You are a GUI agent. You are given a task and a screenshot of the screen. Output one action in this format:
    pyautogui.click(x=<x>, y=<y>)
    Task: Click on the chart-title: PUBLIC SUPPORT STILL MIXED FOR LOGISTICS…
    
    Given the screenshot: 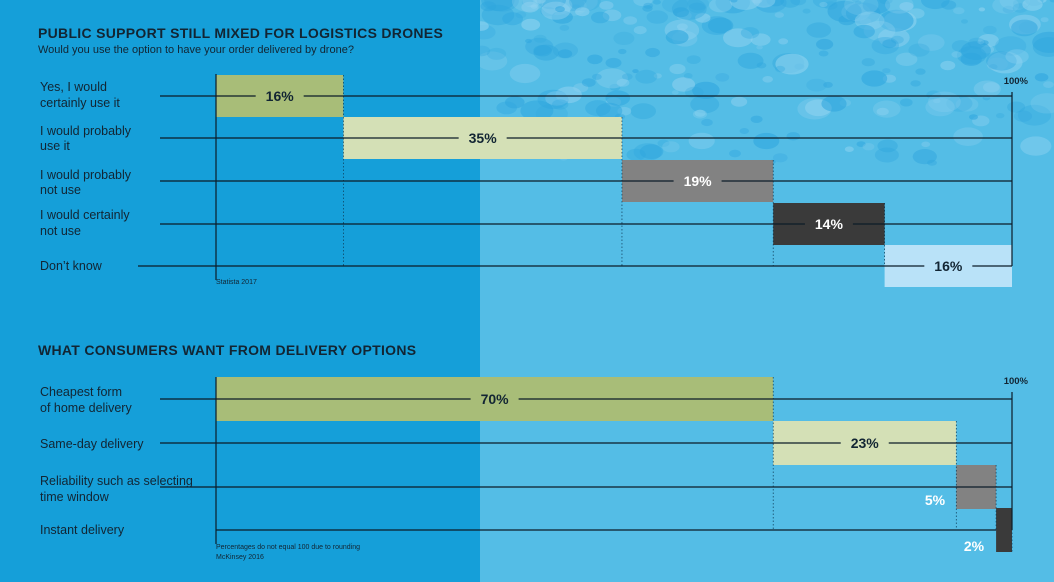 What is the action you would take?
    pyautogui.click(x=240, y=33)
    